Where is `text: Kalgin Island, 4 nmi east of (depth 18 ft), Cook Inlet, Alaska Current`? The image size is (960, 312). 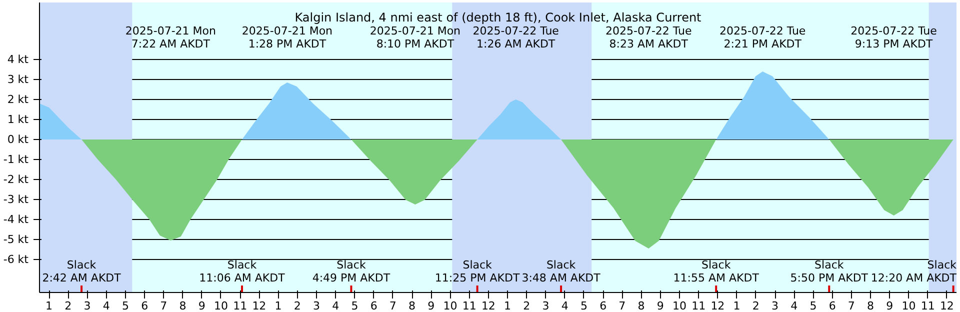
text: Kalgin Island, 4 nmi east of (depth 18 ft), Cook Inlet, Alaska Current is located at coordinates (498, 17).